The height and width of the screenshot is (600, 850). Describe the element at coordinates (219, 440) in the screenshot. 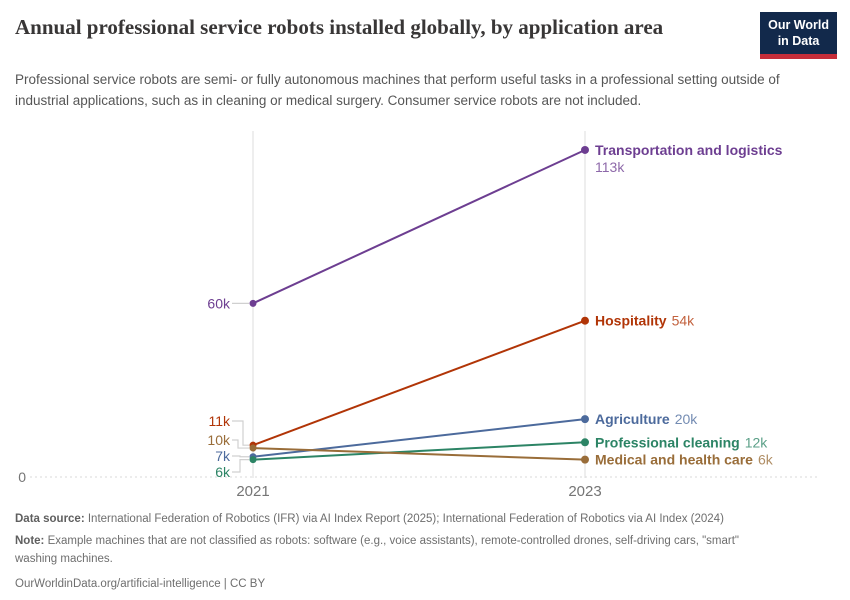

I see `start-value-label-medical-and-health-care: 10k` at that location.